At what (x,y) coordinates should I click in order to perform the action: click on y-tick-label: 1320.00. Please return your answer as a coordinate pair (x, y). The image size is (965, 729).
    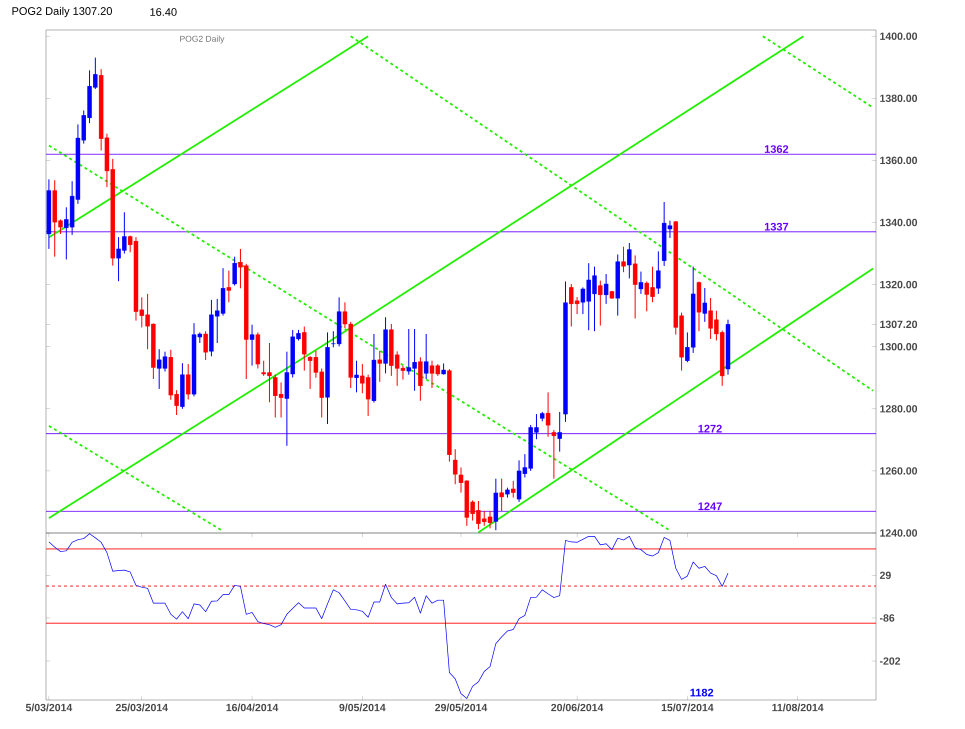
    Looking at the image, I should click on (899, 284).